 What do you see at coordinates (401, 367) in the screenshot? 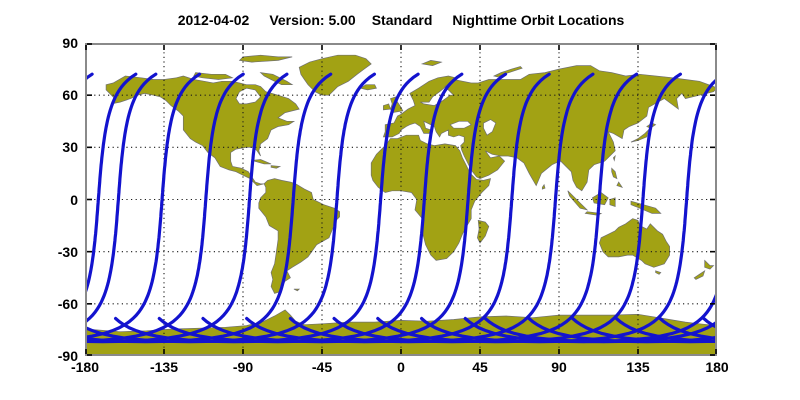
I see `x-axis-tick-label: 0` at bounding box center [401, 367].